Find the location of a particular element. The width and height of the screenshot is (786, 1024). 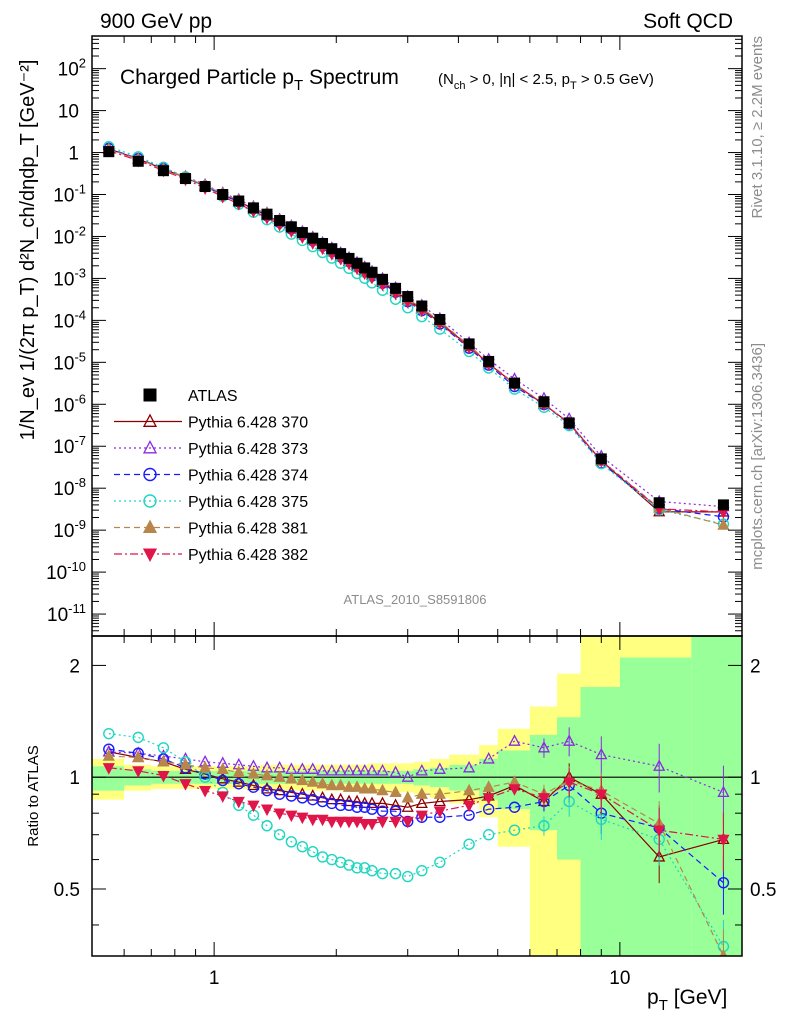

mcplots-label: mcplots.cern.ch [arXiv:1306.3436] is located at coordinates (757, 456).